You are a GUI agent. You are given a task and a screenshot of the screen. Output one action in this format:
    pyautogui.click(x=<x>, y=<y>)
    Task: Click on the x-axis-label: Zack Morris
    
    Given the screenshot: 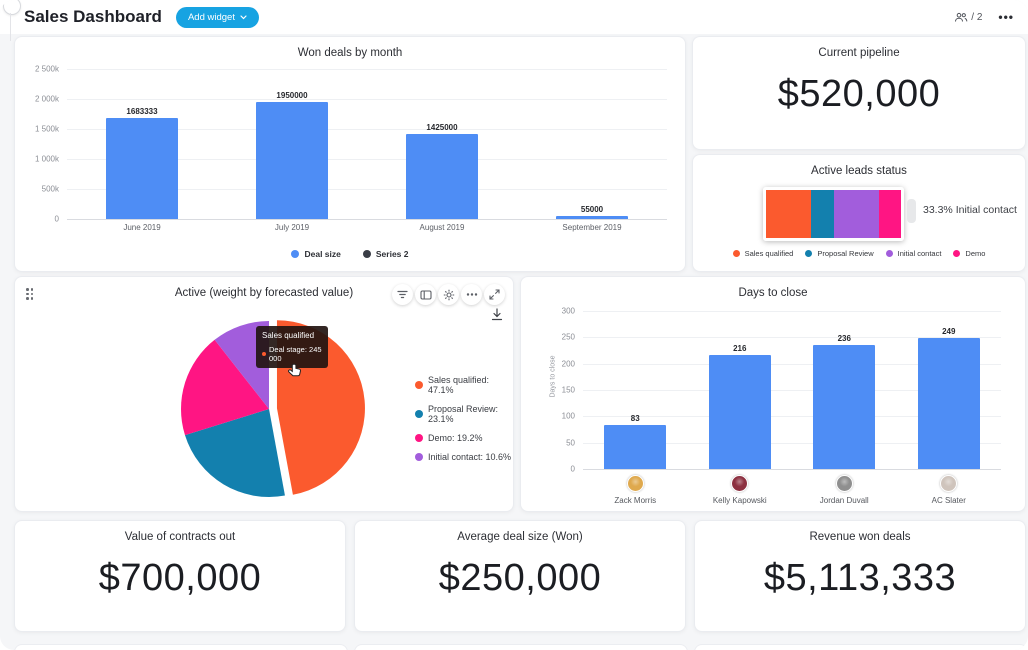 What is the action you would take?
    pyautogui.click(x=635, y=491)
    